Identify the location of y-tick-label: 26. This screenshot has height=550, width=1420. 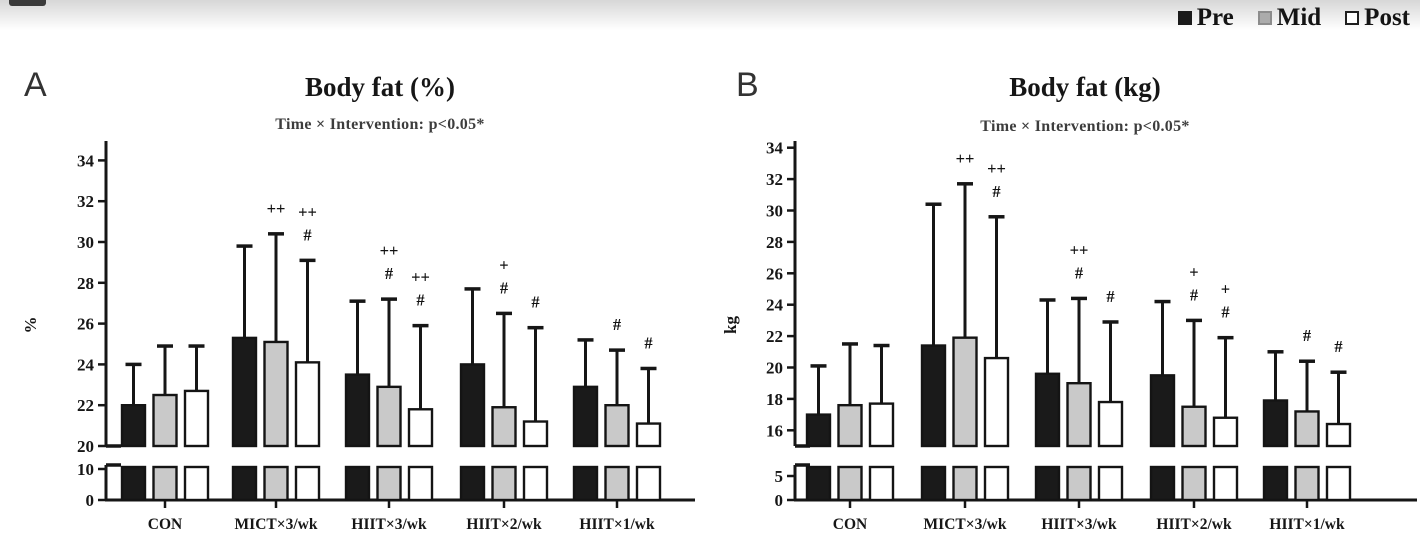
(85, 324).